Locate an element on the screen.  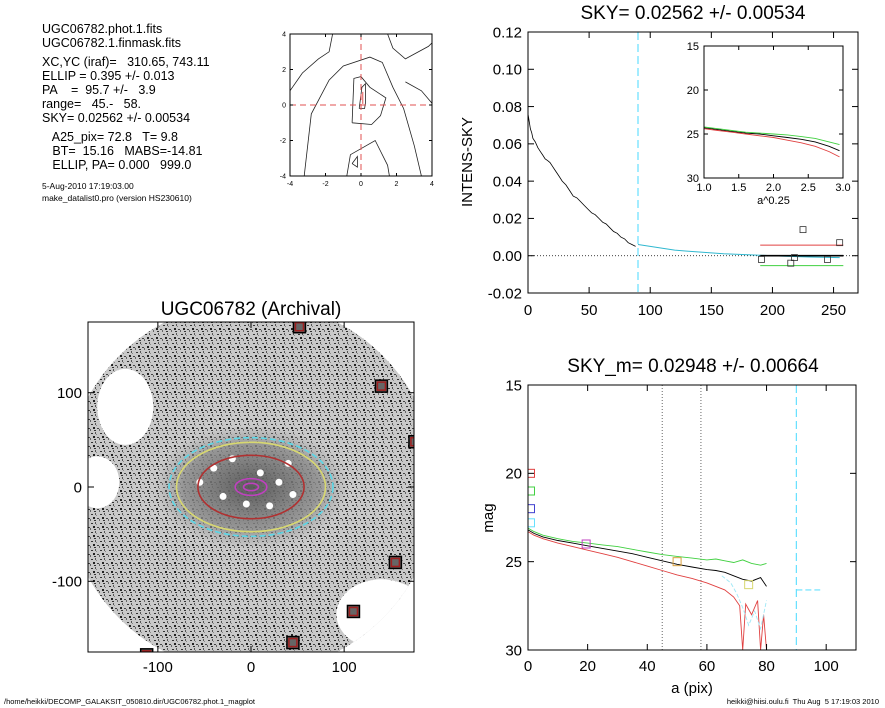
x-tick-label: 40 is located at coordinates (647, 666).